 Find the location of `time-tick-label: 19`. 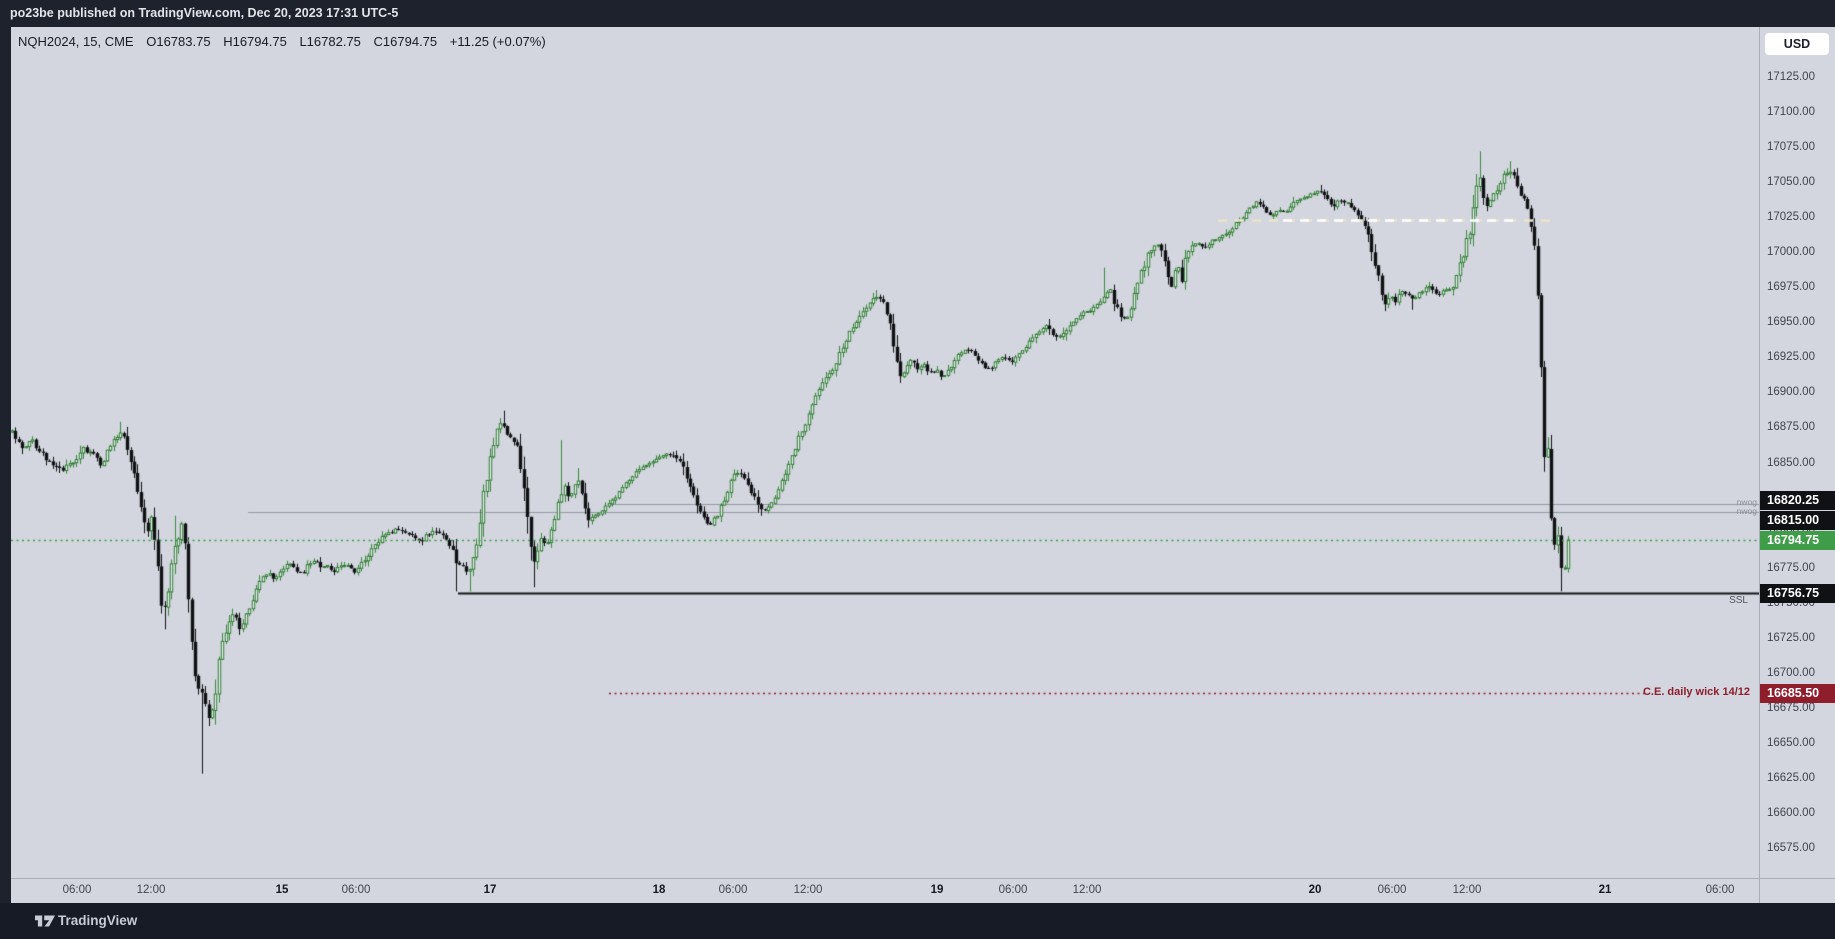

time-tick-label: 19 is located at coordinates (937, 890).